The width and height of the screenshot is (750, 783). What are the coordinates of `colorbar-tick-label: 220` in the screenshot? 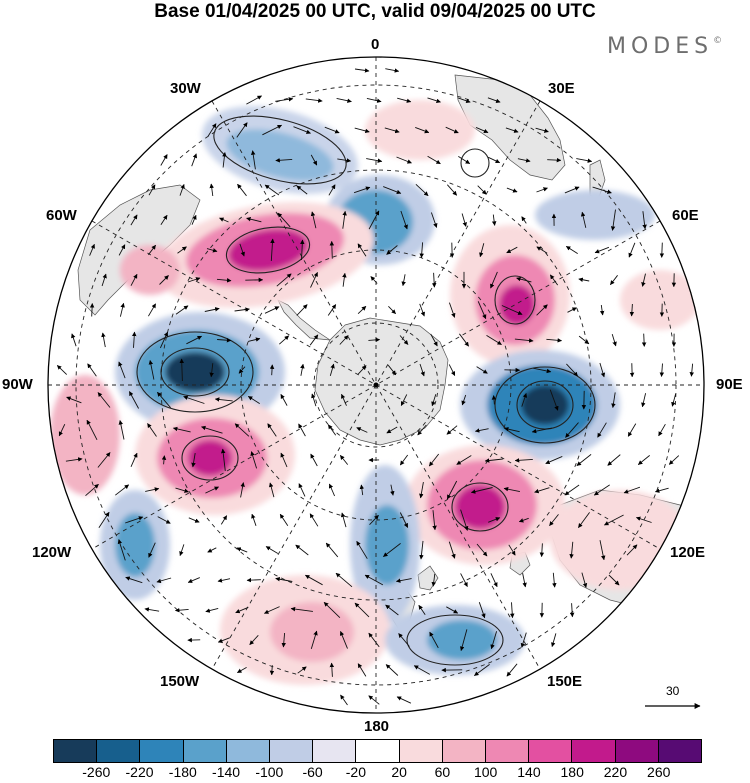 It's located at (615, 772).